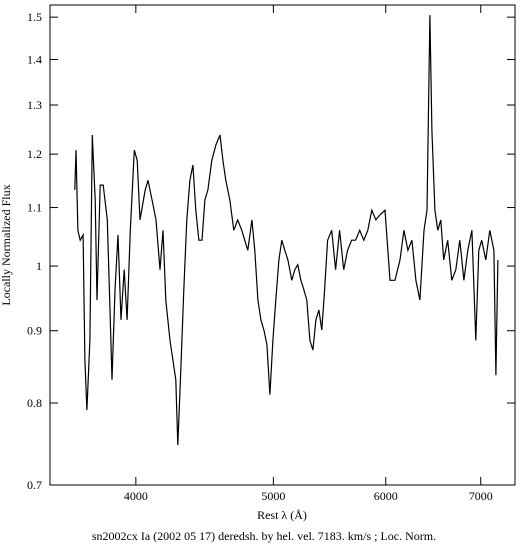  I want to click on y-tick-label: 1.2, so click(34, 154).